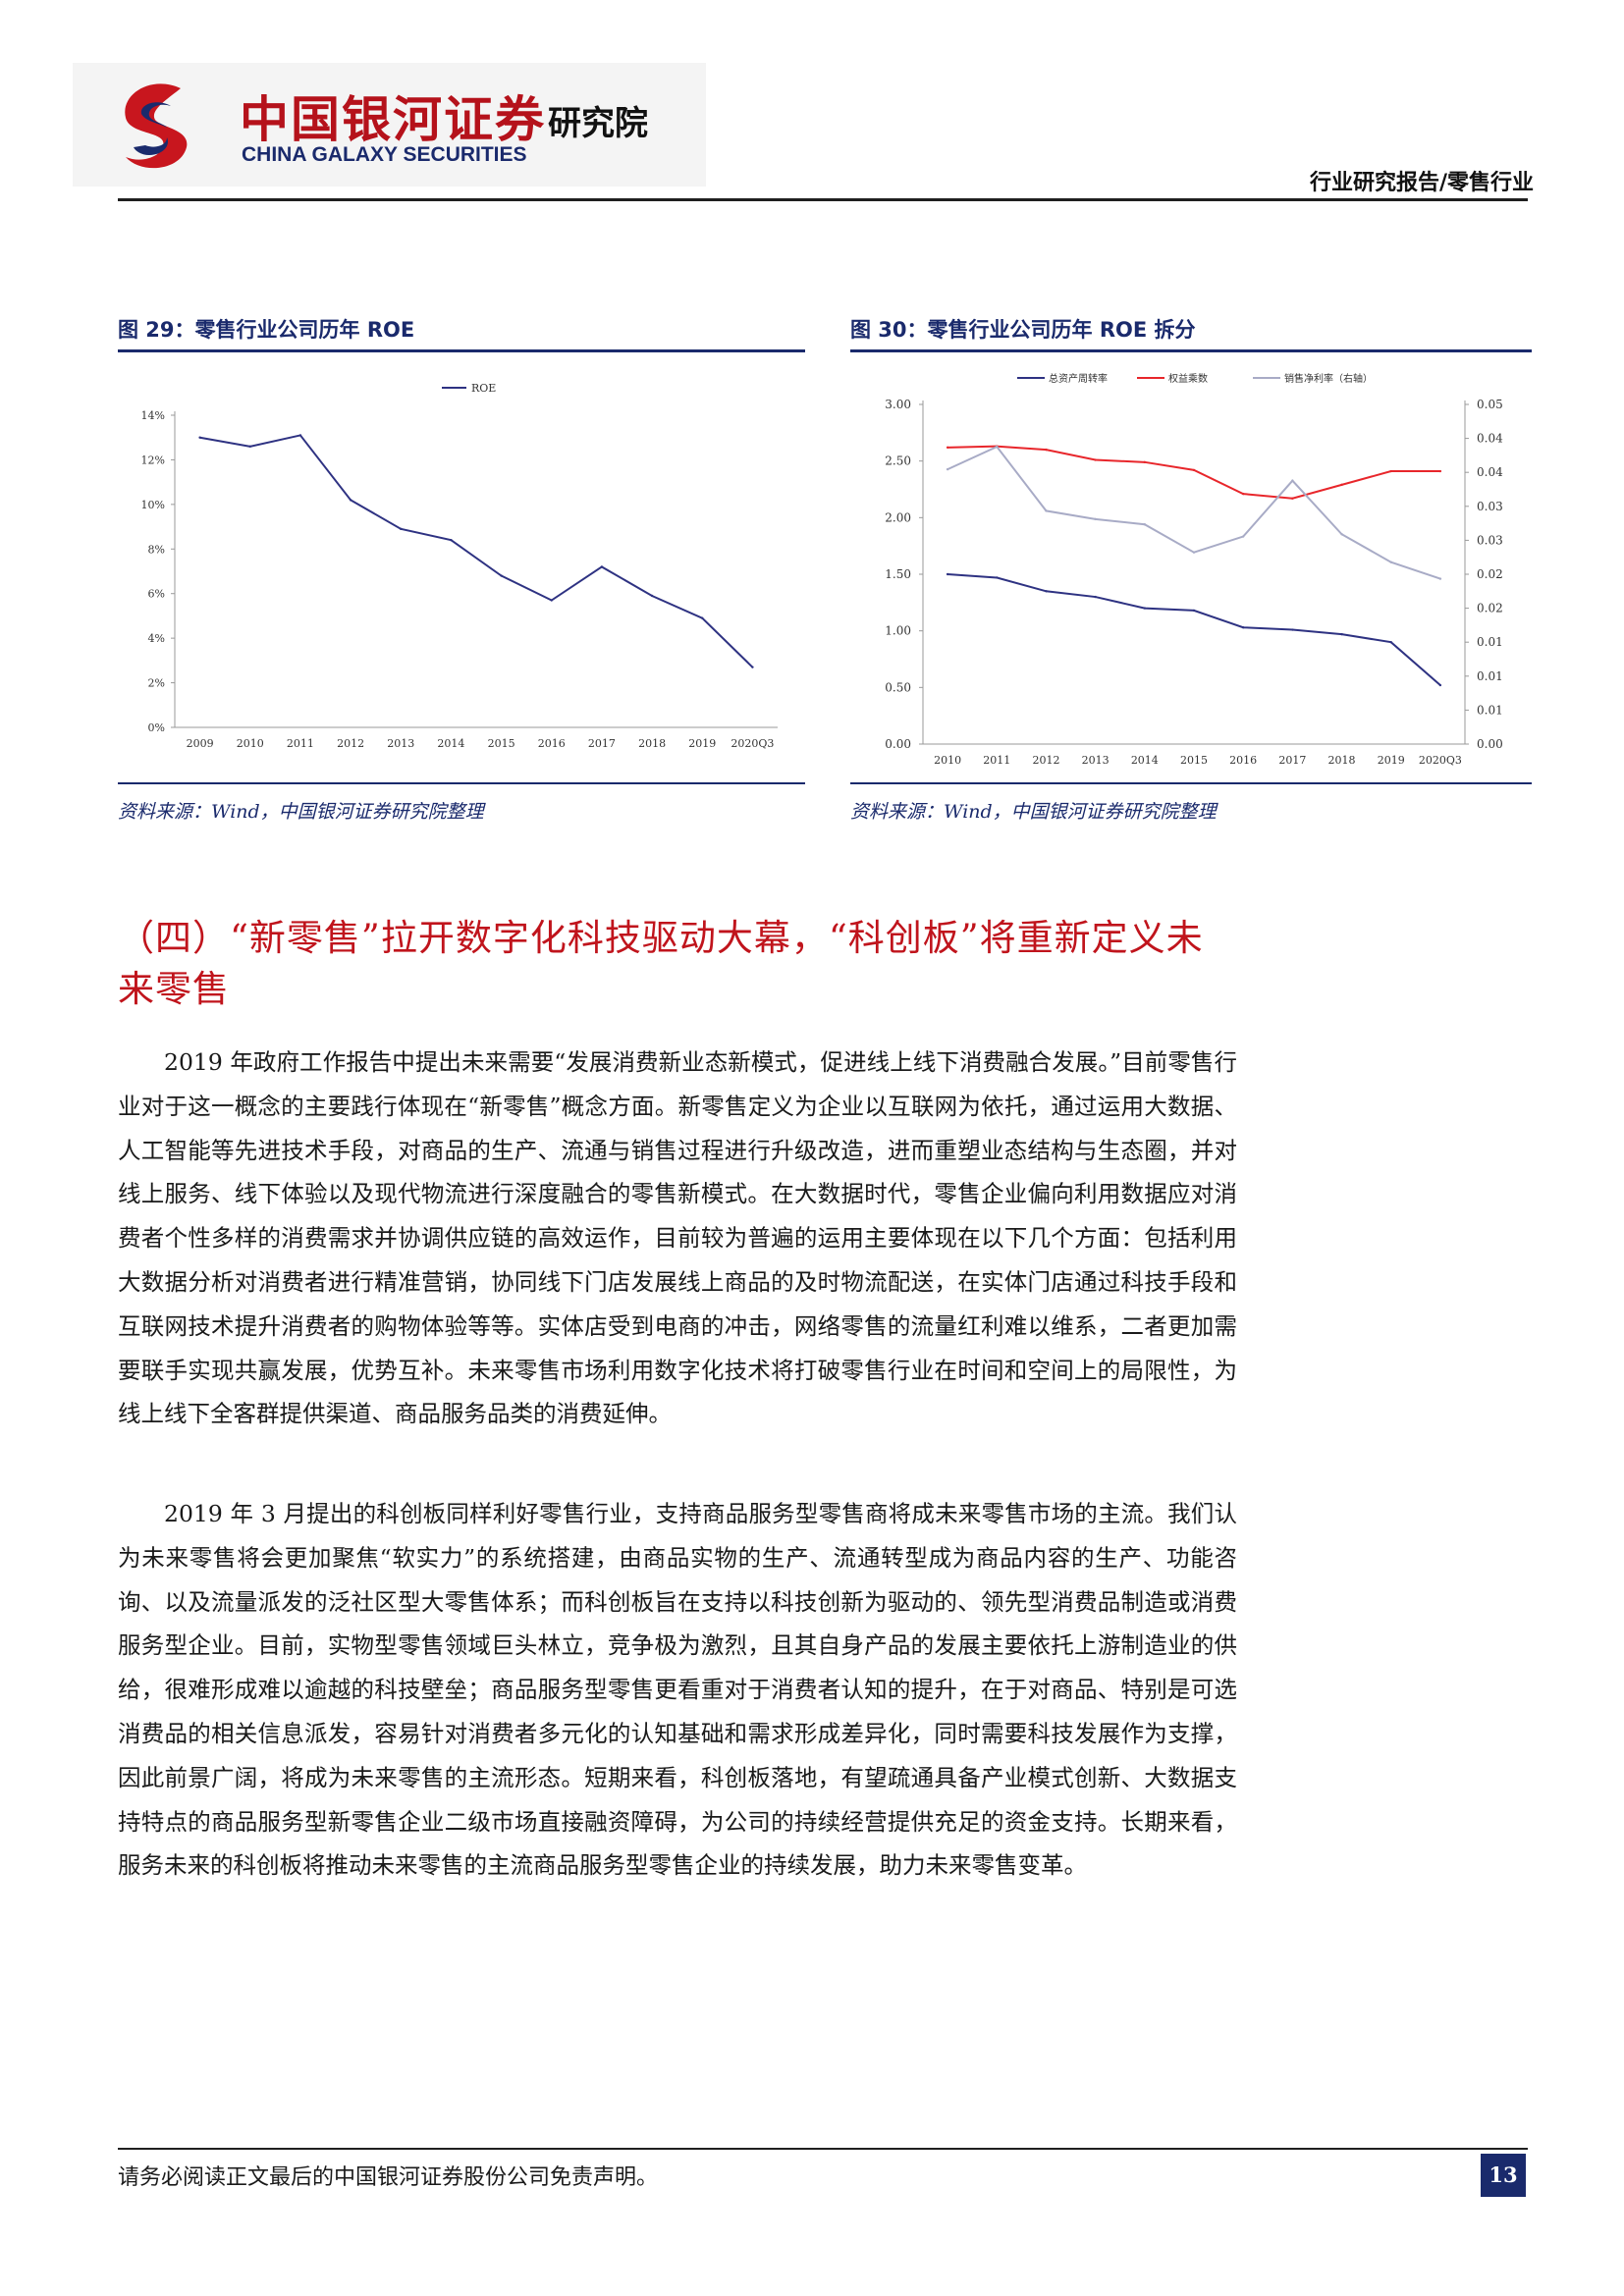 This screenshot has height=2296, width=1624. I want to click on logo-chinese-name: 中国银河证券, so click(393, 119).